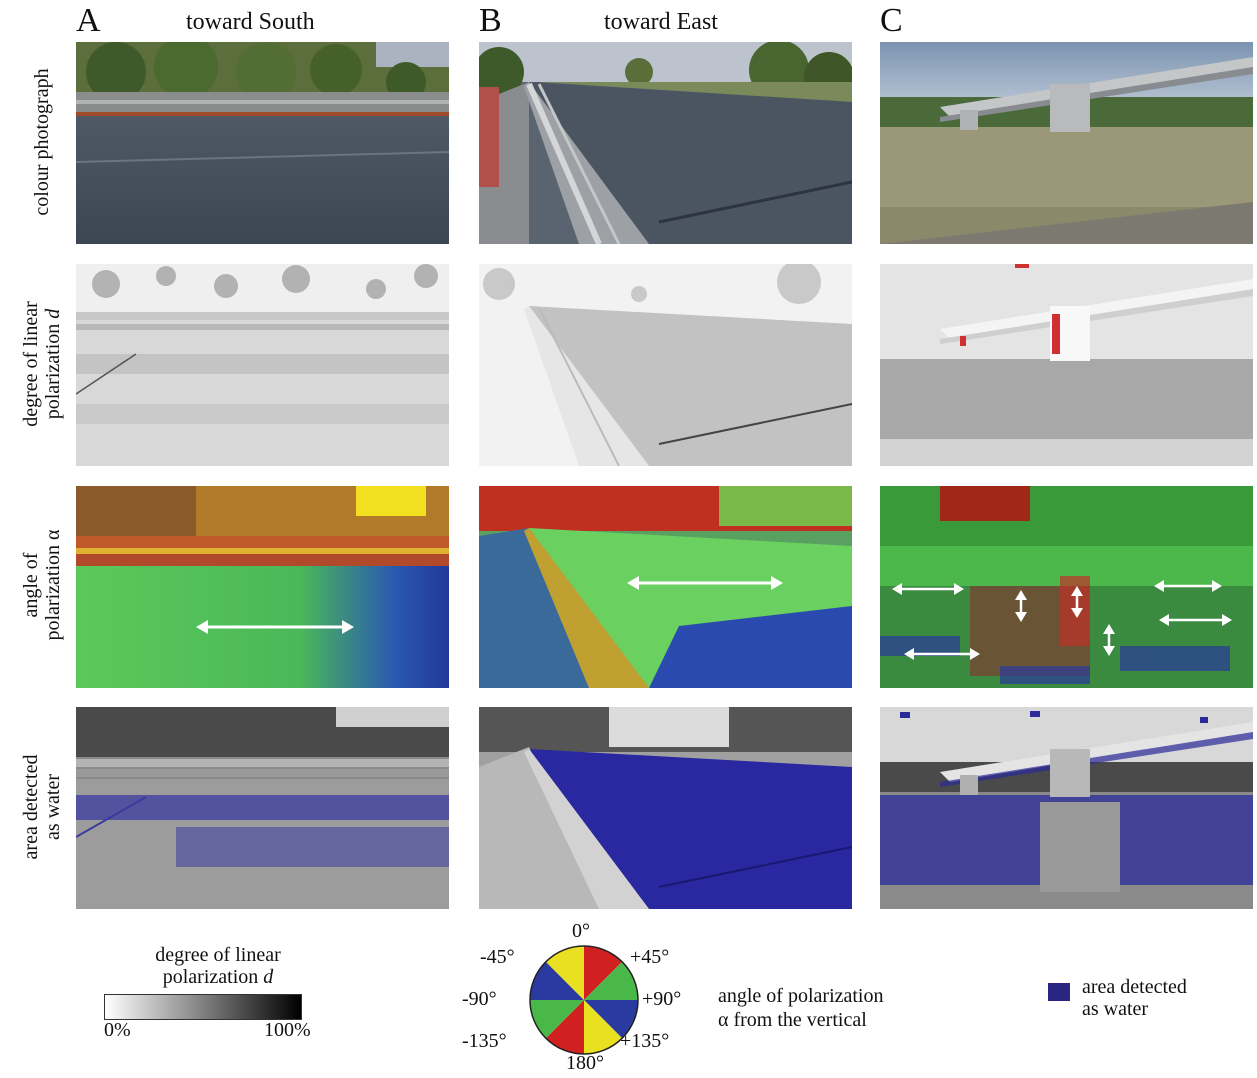  Describe the element at coordinates (1066, 143) in the screenshot. I see `photo-c` at that location.